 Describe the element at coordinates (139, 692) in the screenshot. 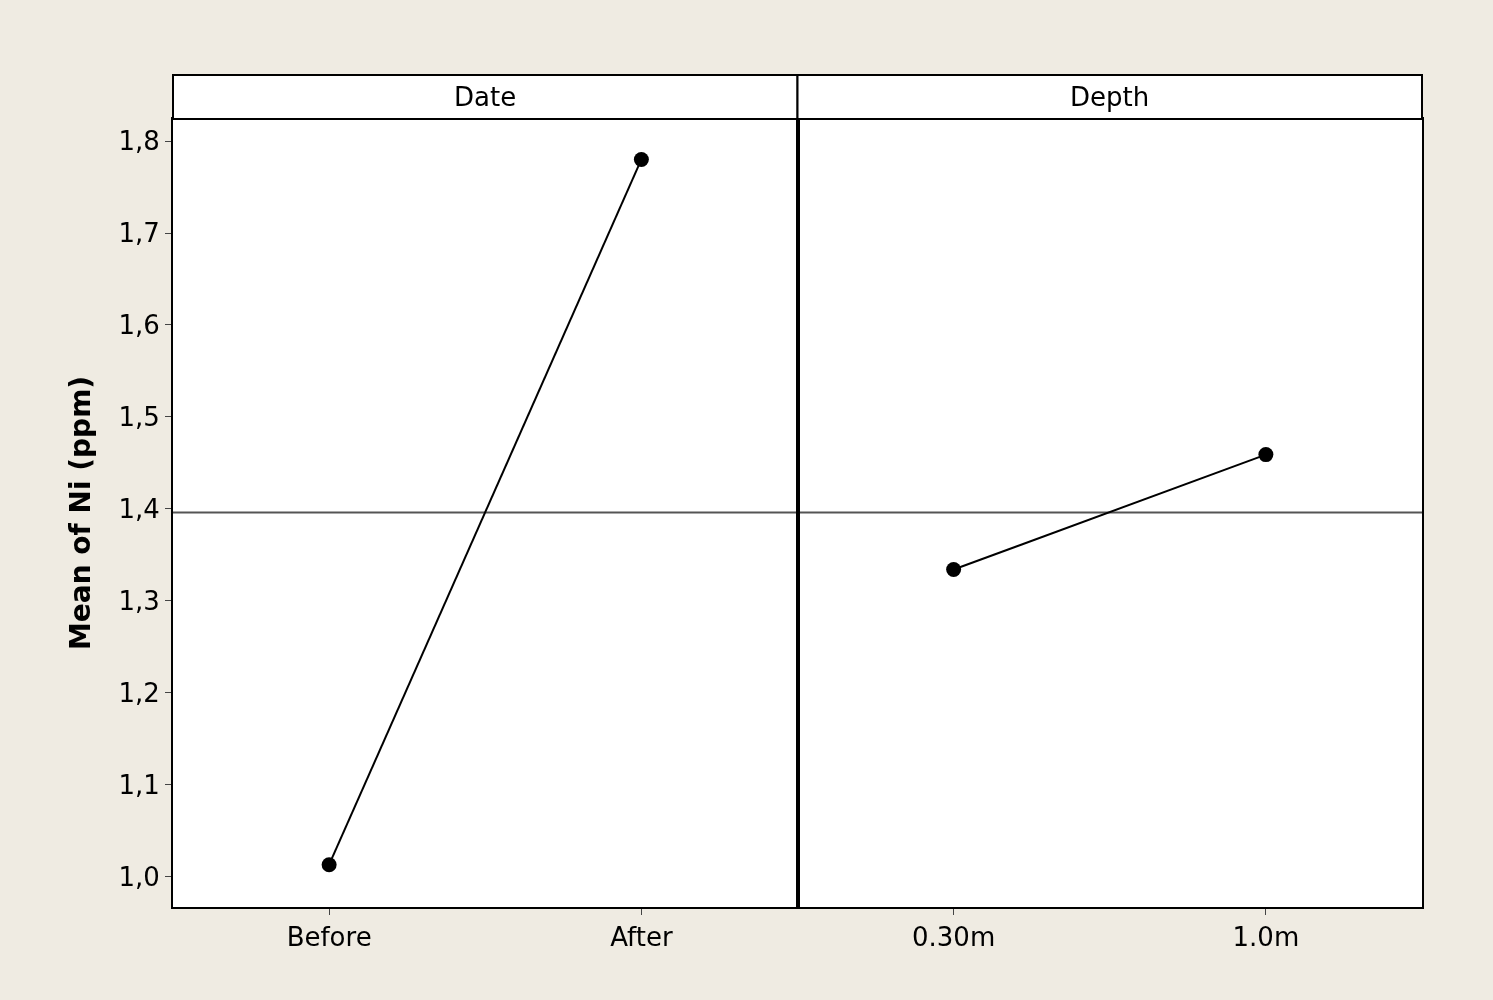

I see `y-tick-label: 1,2` at that location.